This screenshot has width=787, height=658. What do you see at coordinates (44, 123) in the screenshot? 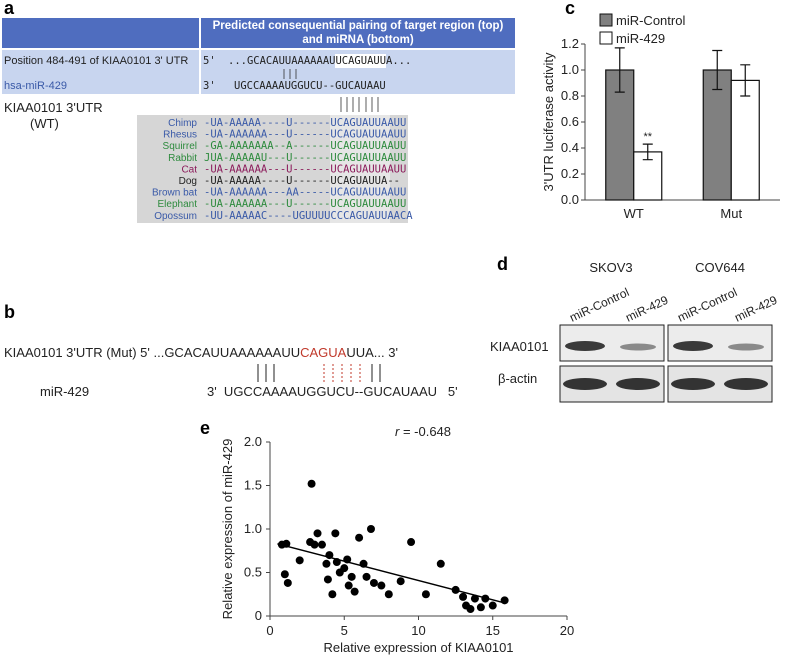
I see `utr-label: (WT)` at bounding box center [44, 123].